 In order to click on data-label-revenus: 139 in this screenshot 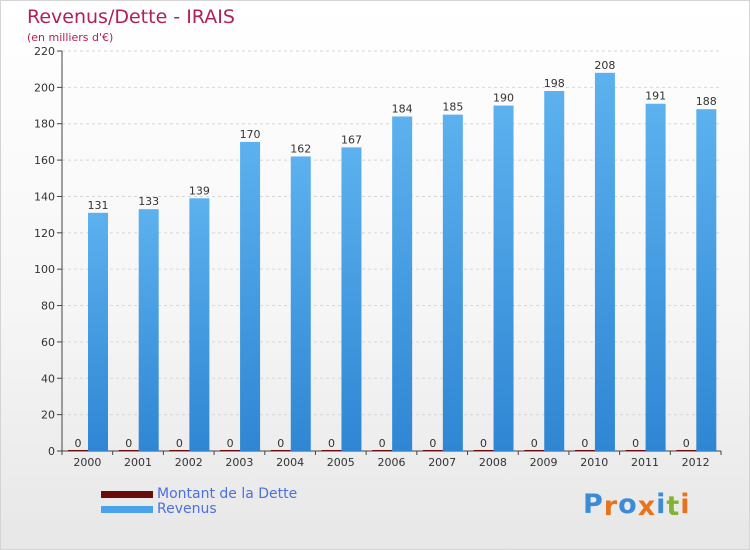, I will do `click(199, 190)`.